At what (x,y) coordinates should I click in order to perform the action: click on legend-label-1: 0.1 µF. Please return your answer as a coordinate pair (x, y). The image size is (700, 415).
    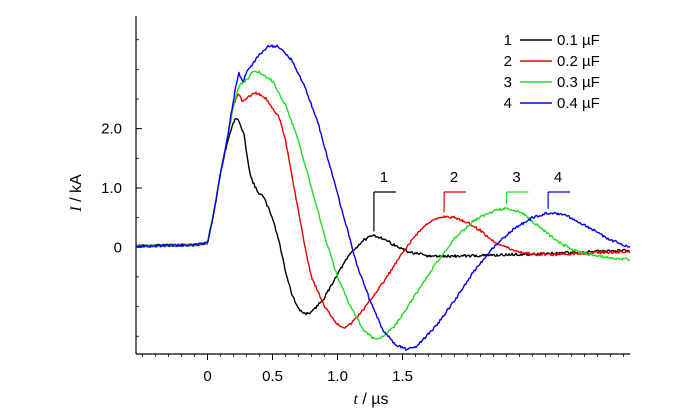
    Looking at the image, I should click on (578, 40).